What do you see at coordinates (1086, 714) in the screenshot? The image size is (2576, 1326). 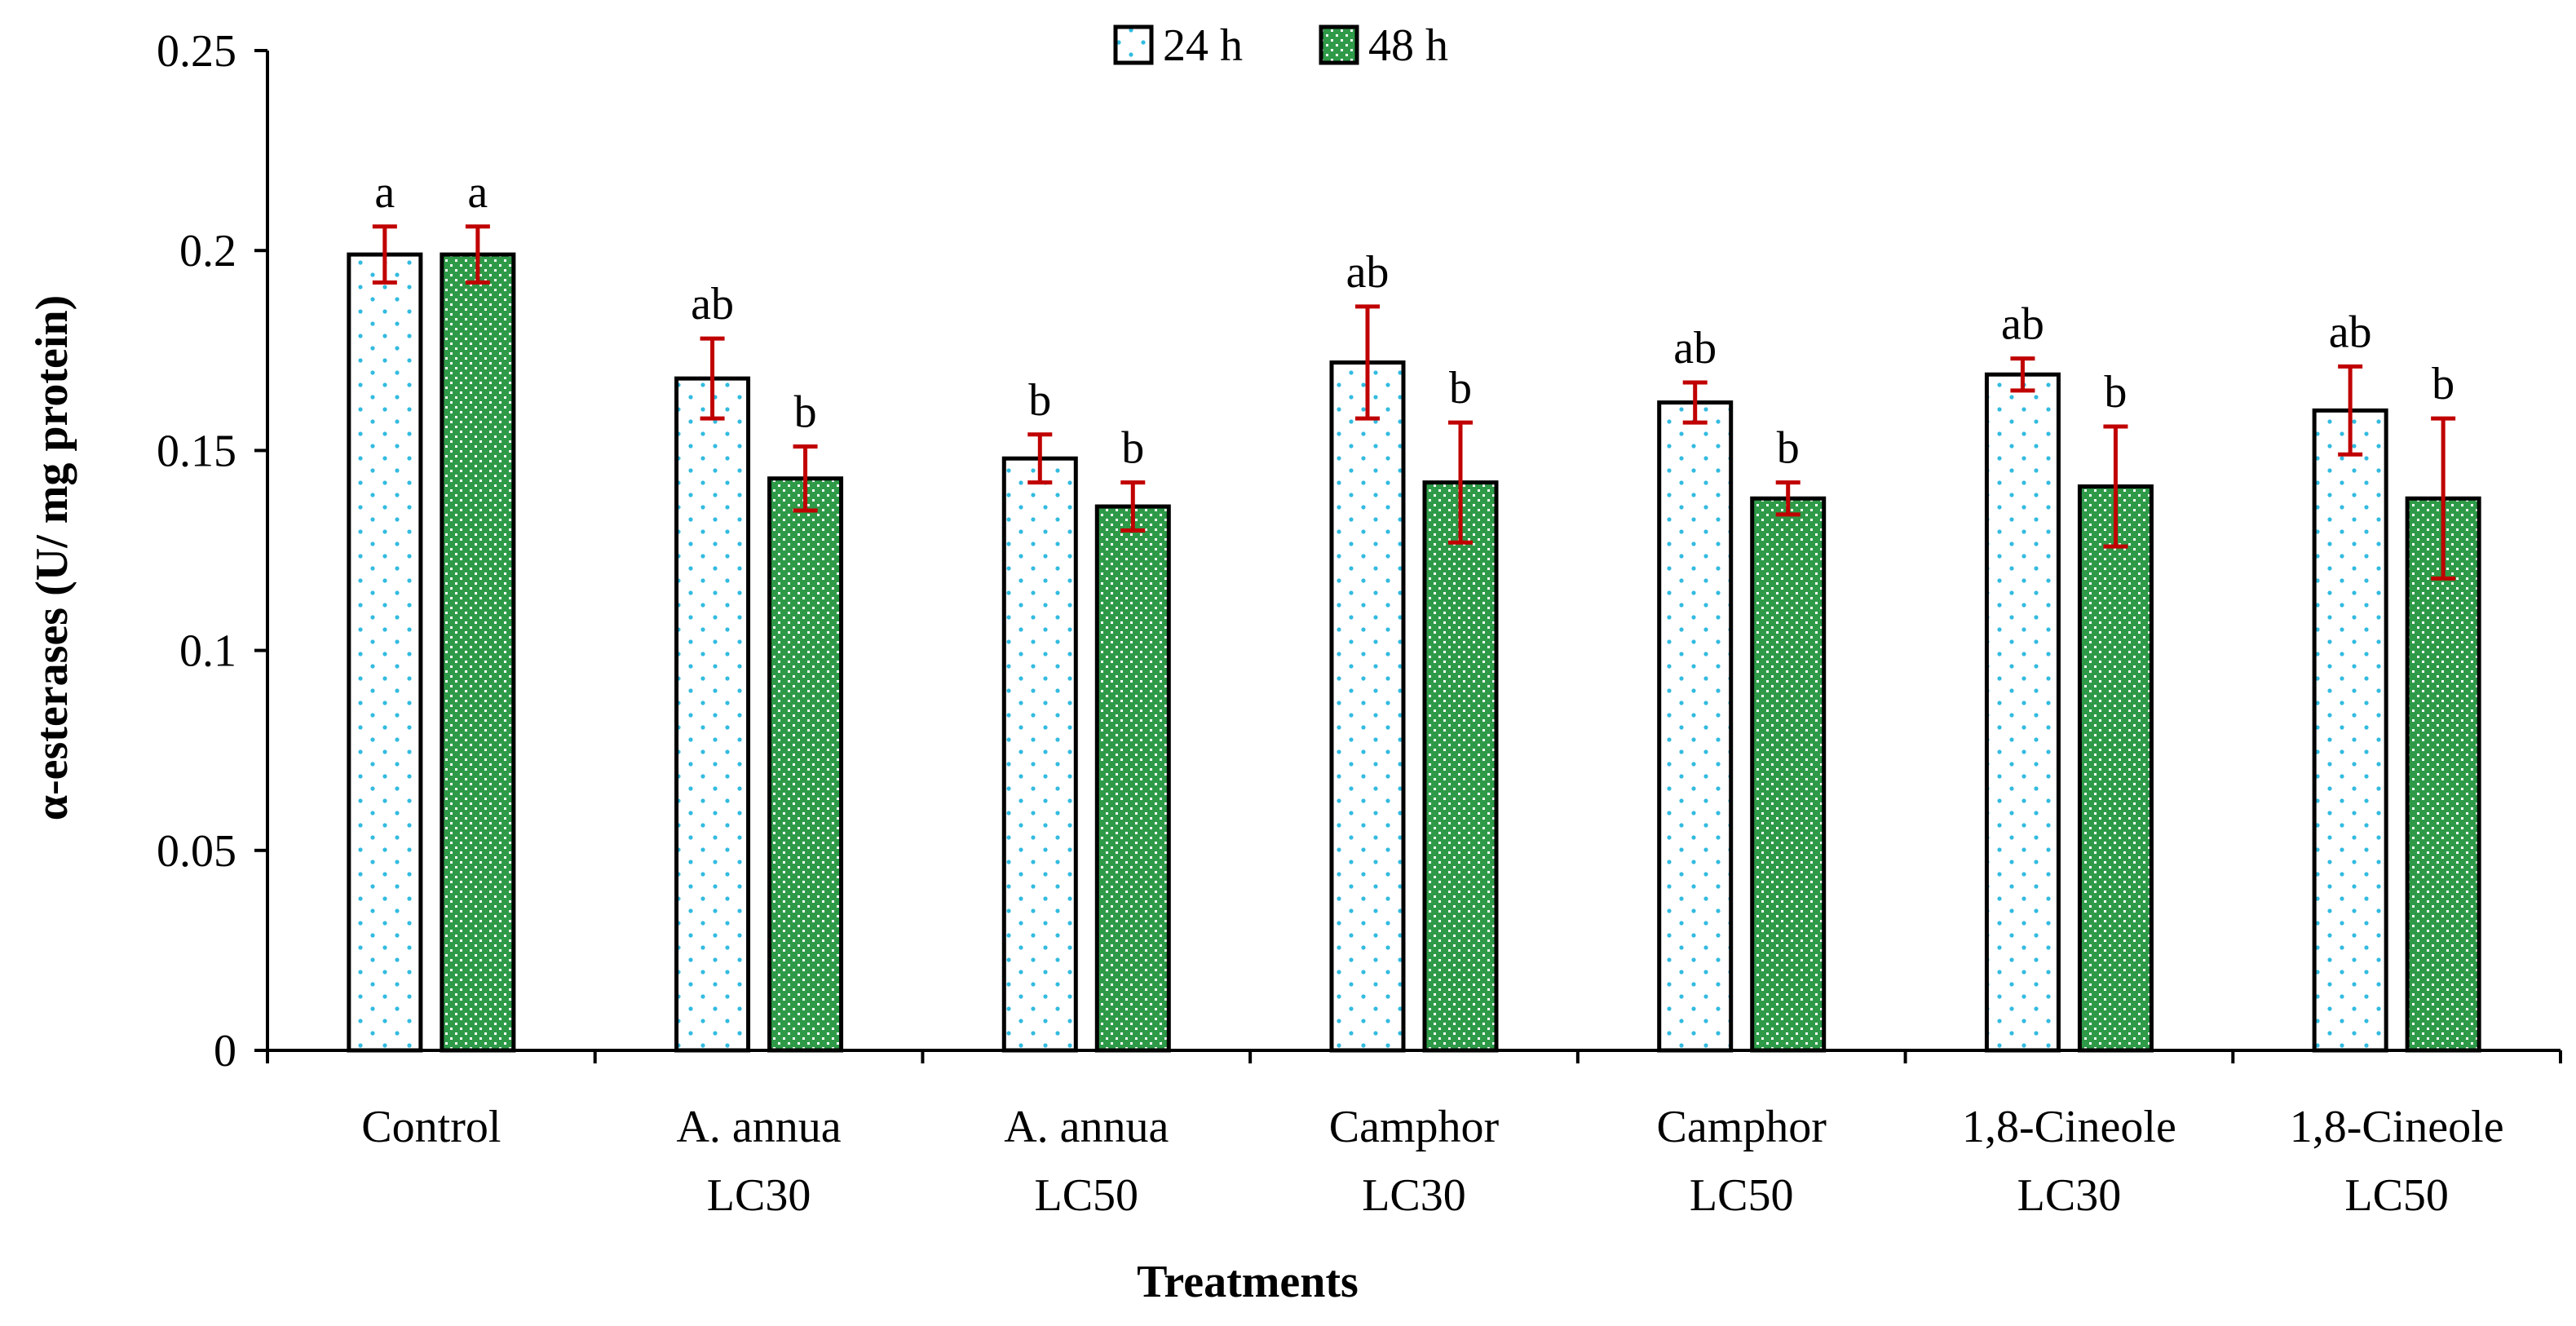 I see `category-group: bb` at bounding box center [1086, 714].